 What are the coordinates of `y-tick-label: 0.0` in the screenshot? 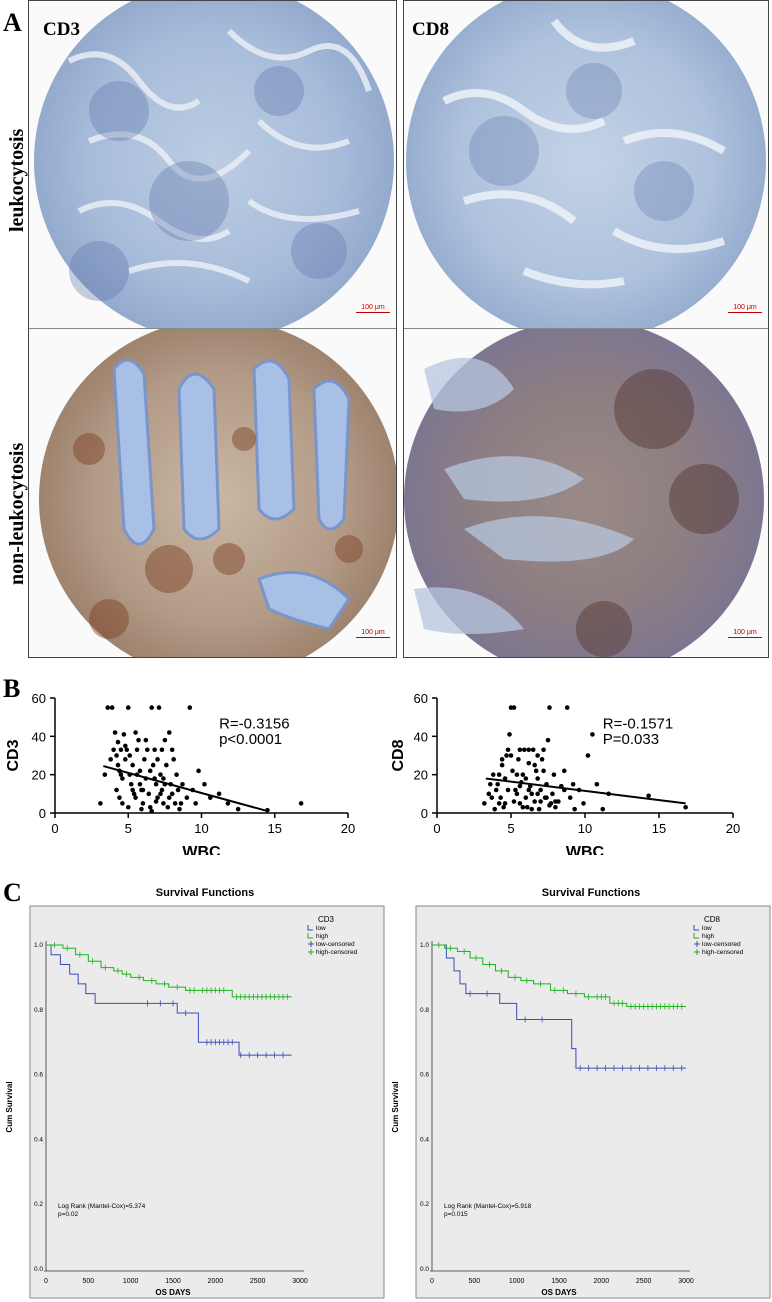 It's located at (424, 1269).